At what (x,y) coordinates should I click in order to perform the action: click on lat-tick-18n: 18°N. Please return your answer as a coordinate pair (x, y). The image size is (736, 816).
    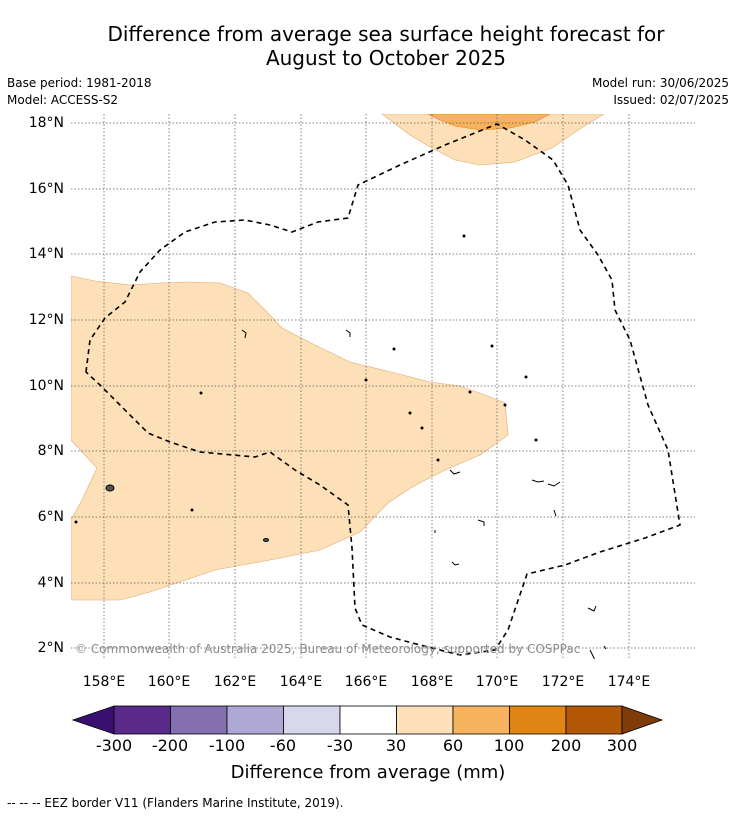
    Looking at the image, I should click on (46, 123).